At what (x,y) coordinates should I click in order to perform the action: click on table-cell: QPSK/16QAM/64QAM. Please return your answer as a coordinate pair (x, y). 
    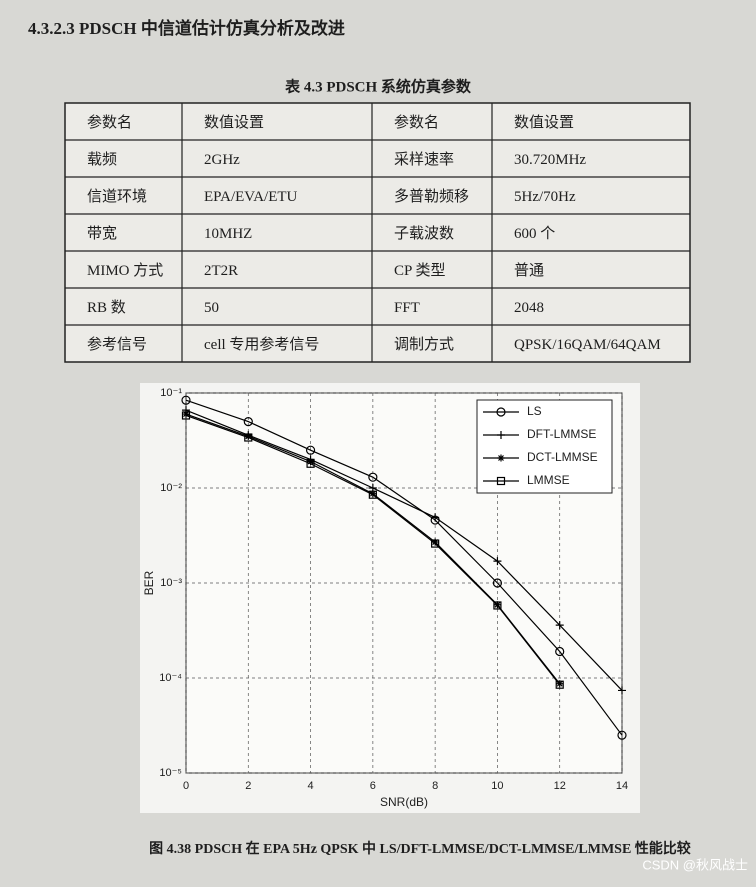
    Looking at the image, I should click on (587, 345).